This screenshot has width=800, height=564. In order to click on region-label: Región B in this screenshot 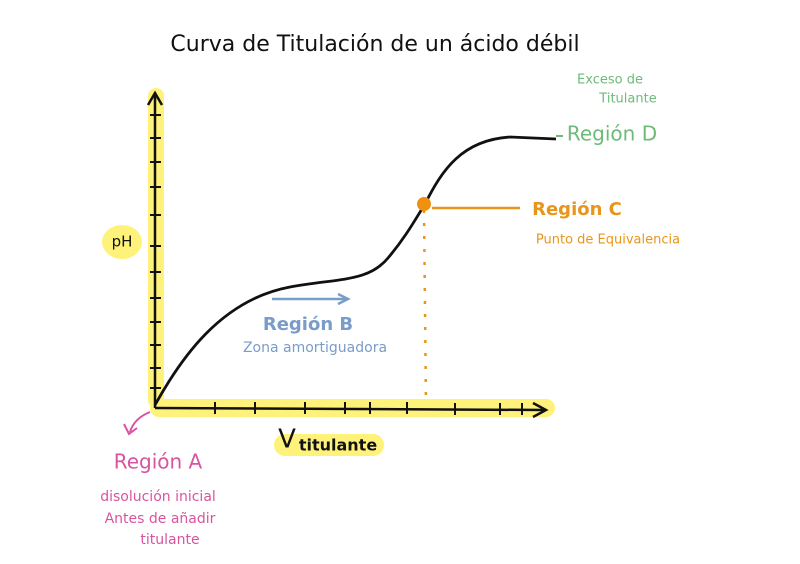, I will do `click(308, 324)`.